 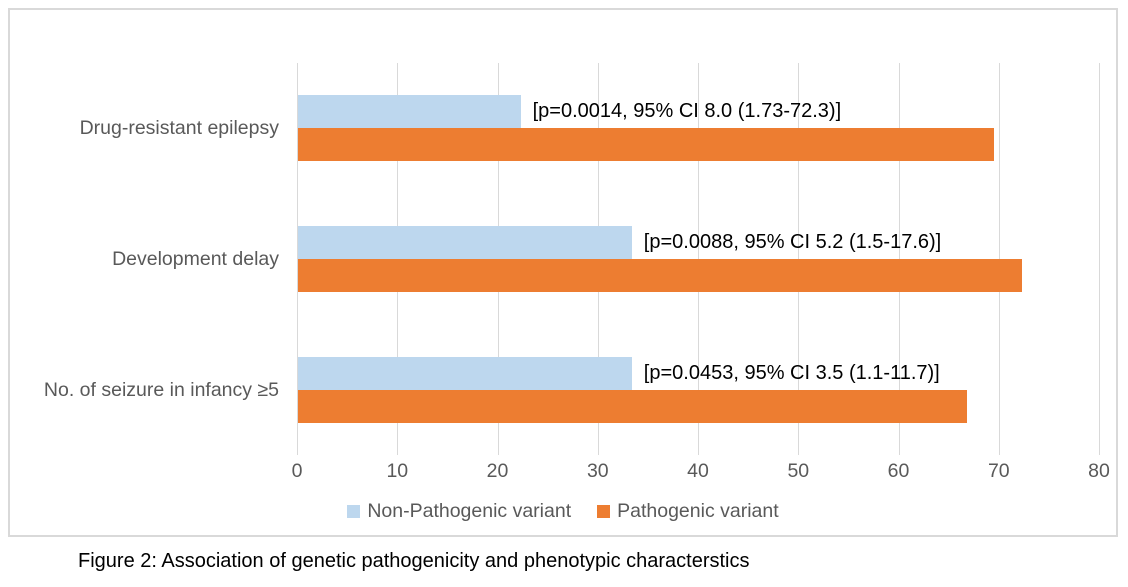 What do you see at coordinates (998, 471) in the screenshot?
I see `x-axis-tick-label: 70` at bounding box center [998, 471].